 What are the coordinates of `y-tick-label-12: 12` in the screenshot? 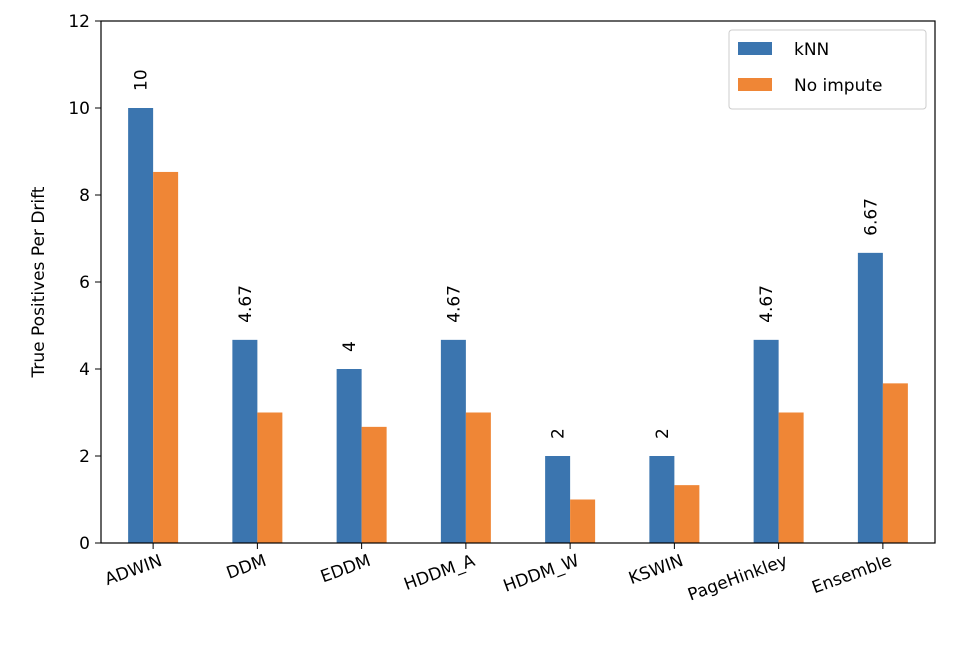 It's located at (79, 22).